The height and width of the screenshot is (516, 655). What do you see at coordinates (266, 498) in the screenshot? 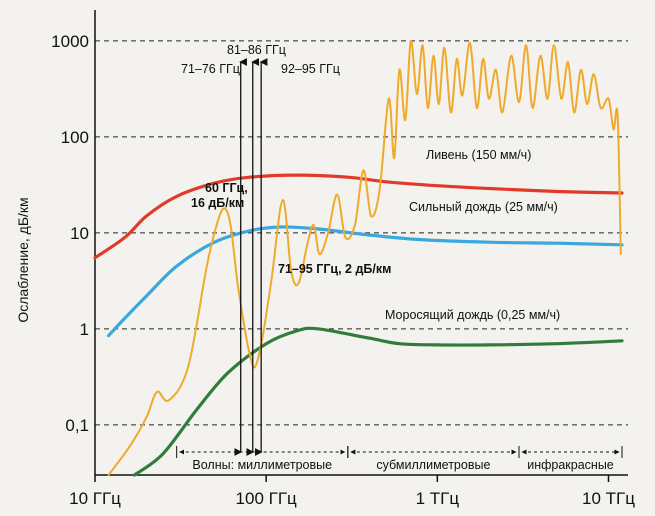
I see `x-tick-label-1: 100 ГГц` at bounding box center [266, 498].